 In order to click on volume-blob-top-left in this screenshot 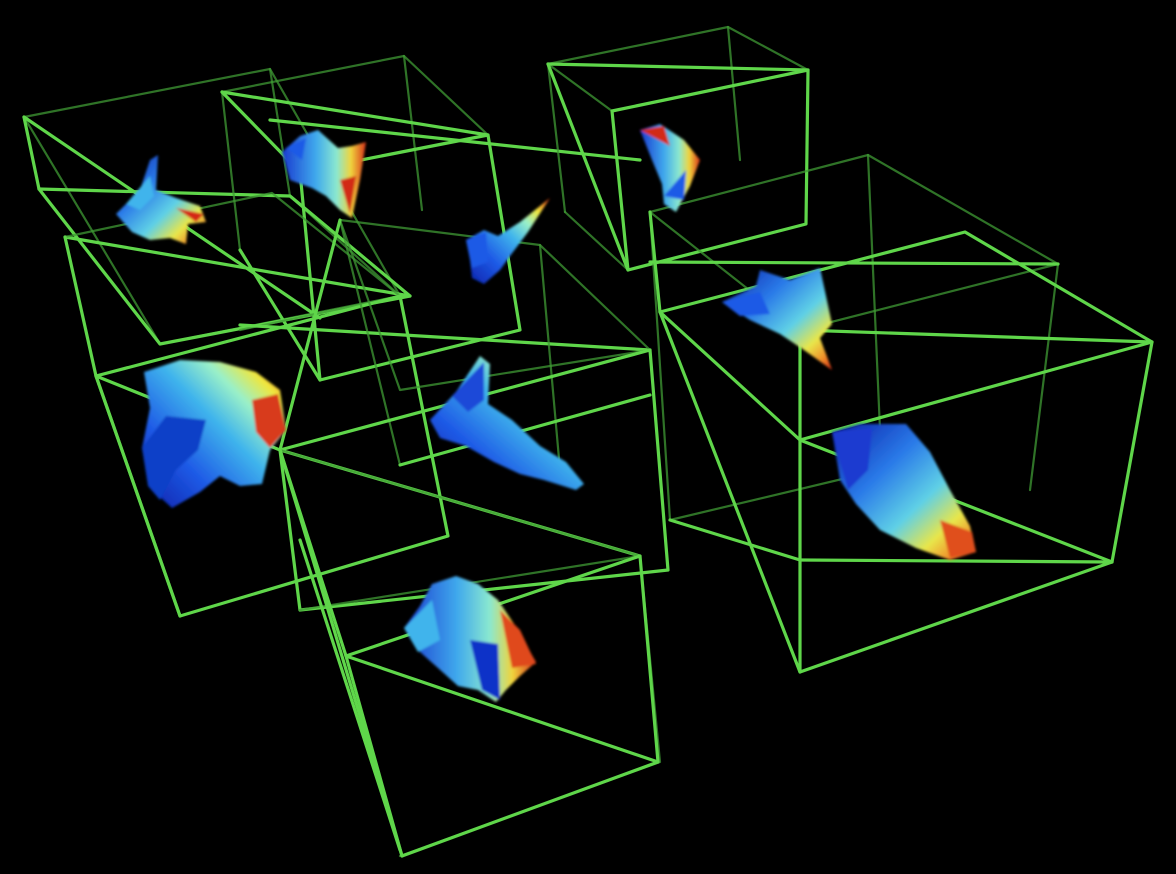, I will do `click(161, 199)`.